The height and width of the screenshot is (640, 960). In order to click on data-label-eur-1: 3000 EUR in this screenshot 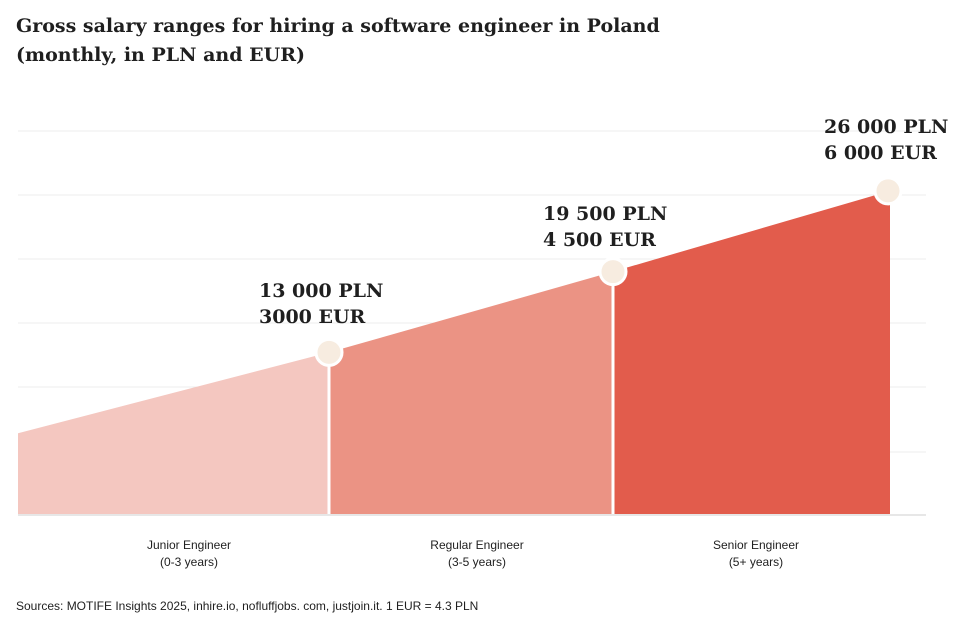, I will do `click(312, 317)`.